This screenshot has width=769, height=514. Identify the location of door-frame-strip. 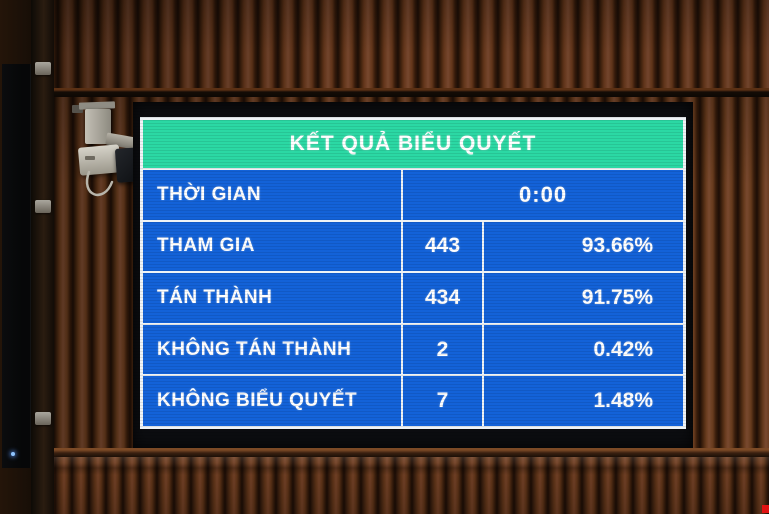
(42, 257).